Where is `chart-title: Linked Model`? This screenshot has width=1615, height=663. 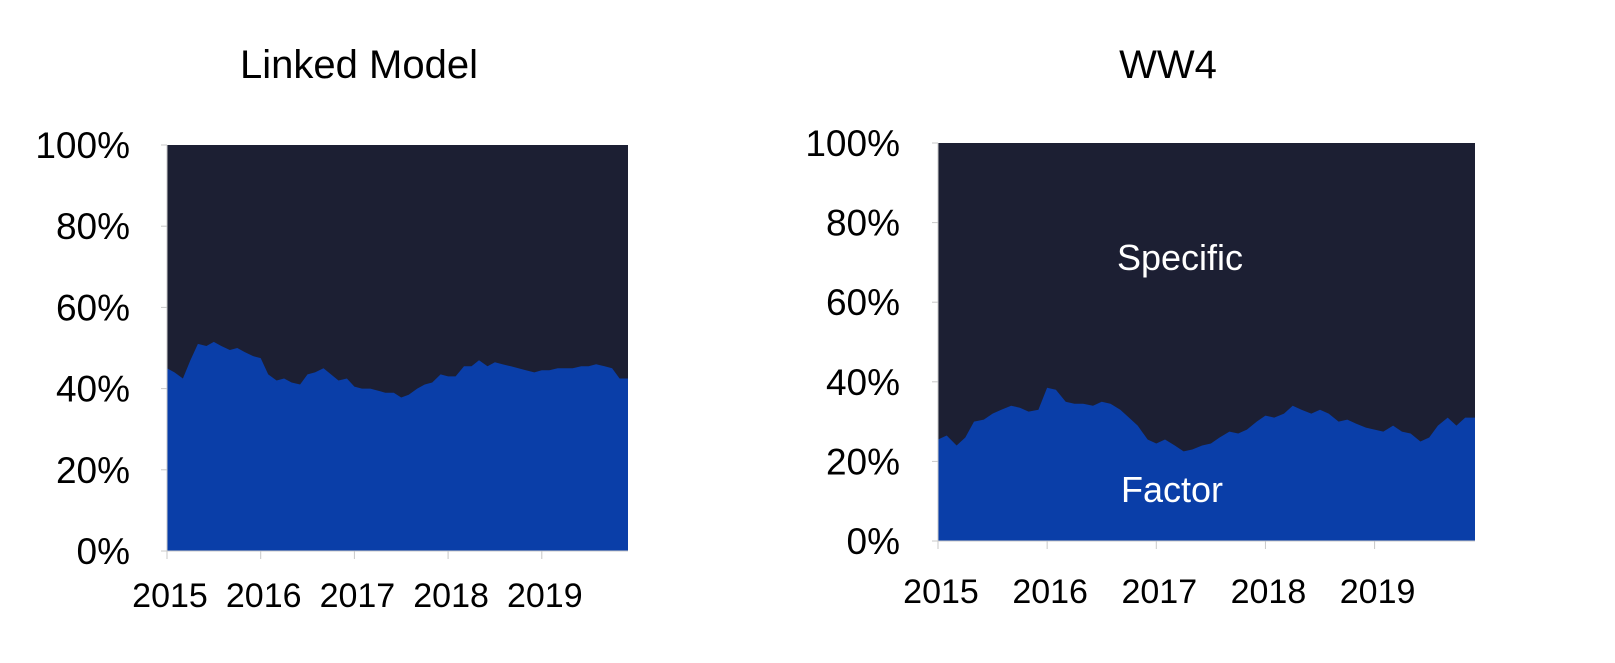 chart-title: Linked Model is located at coordinates (359, 65).